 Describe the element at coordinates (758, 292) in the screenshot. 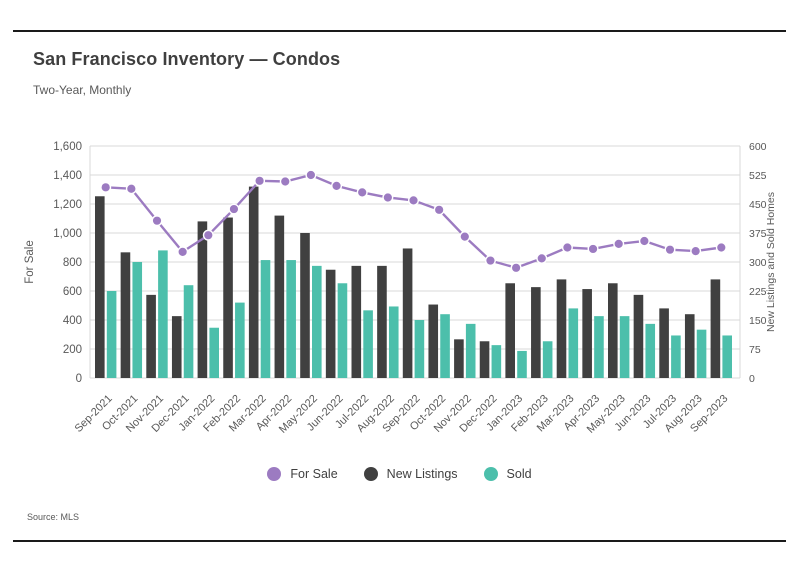

I see `right-axis-tick: 225` at that location.